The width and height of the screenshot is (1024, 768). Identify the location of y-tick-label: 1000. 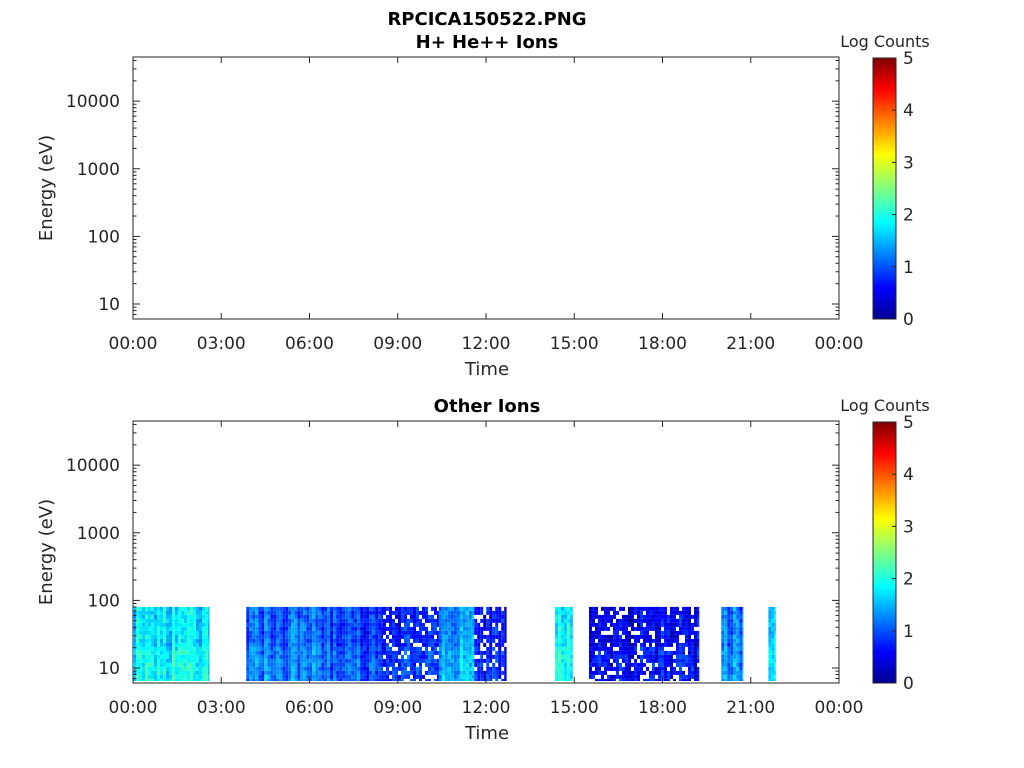
(98, 170).